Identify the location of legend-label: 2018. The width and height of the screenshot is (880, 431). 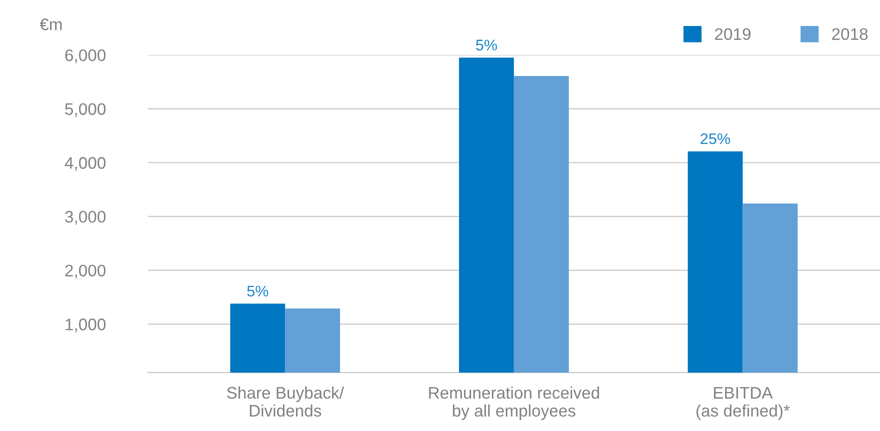
(850, 34).